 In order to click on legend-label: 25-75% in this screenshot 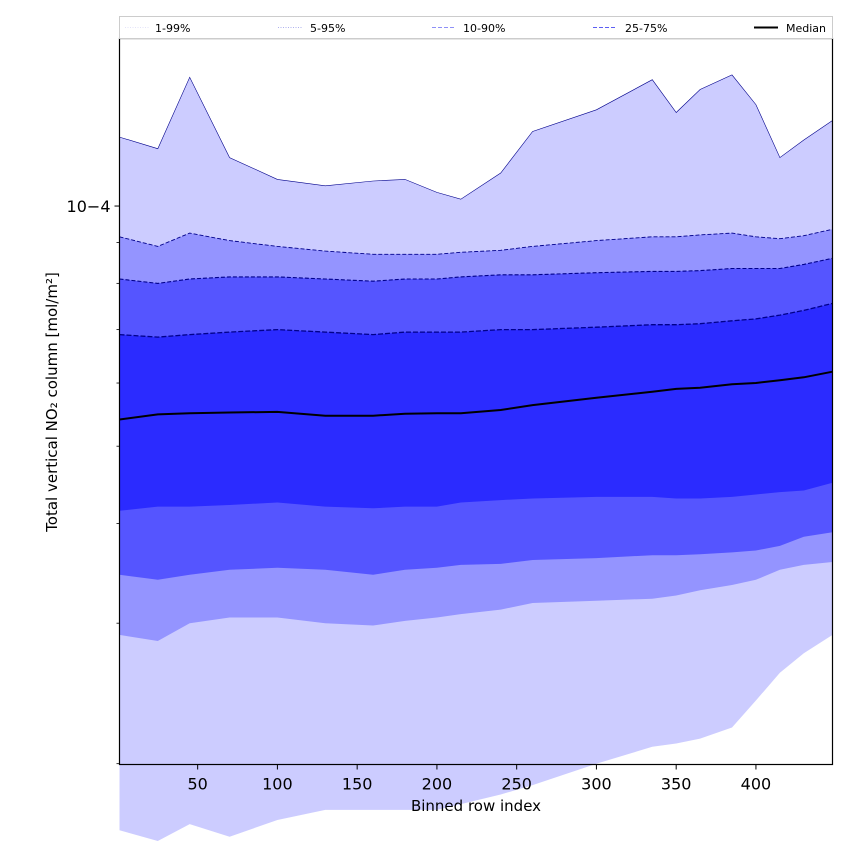, I will do `click(646, 28)`.